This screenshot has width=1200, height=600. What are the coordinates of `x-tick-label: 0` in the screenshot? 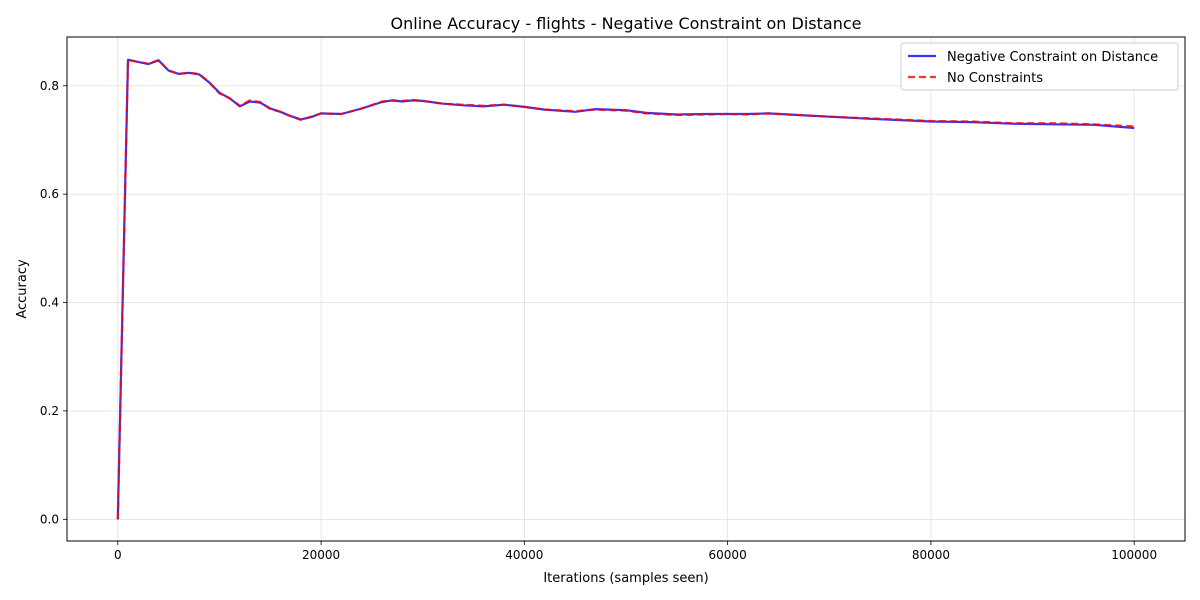 It's located at (118, 555).